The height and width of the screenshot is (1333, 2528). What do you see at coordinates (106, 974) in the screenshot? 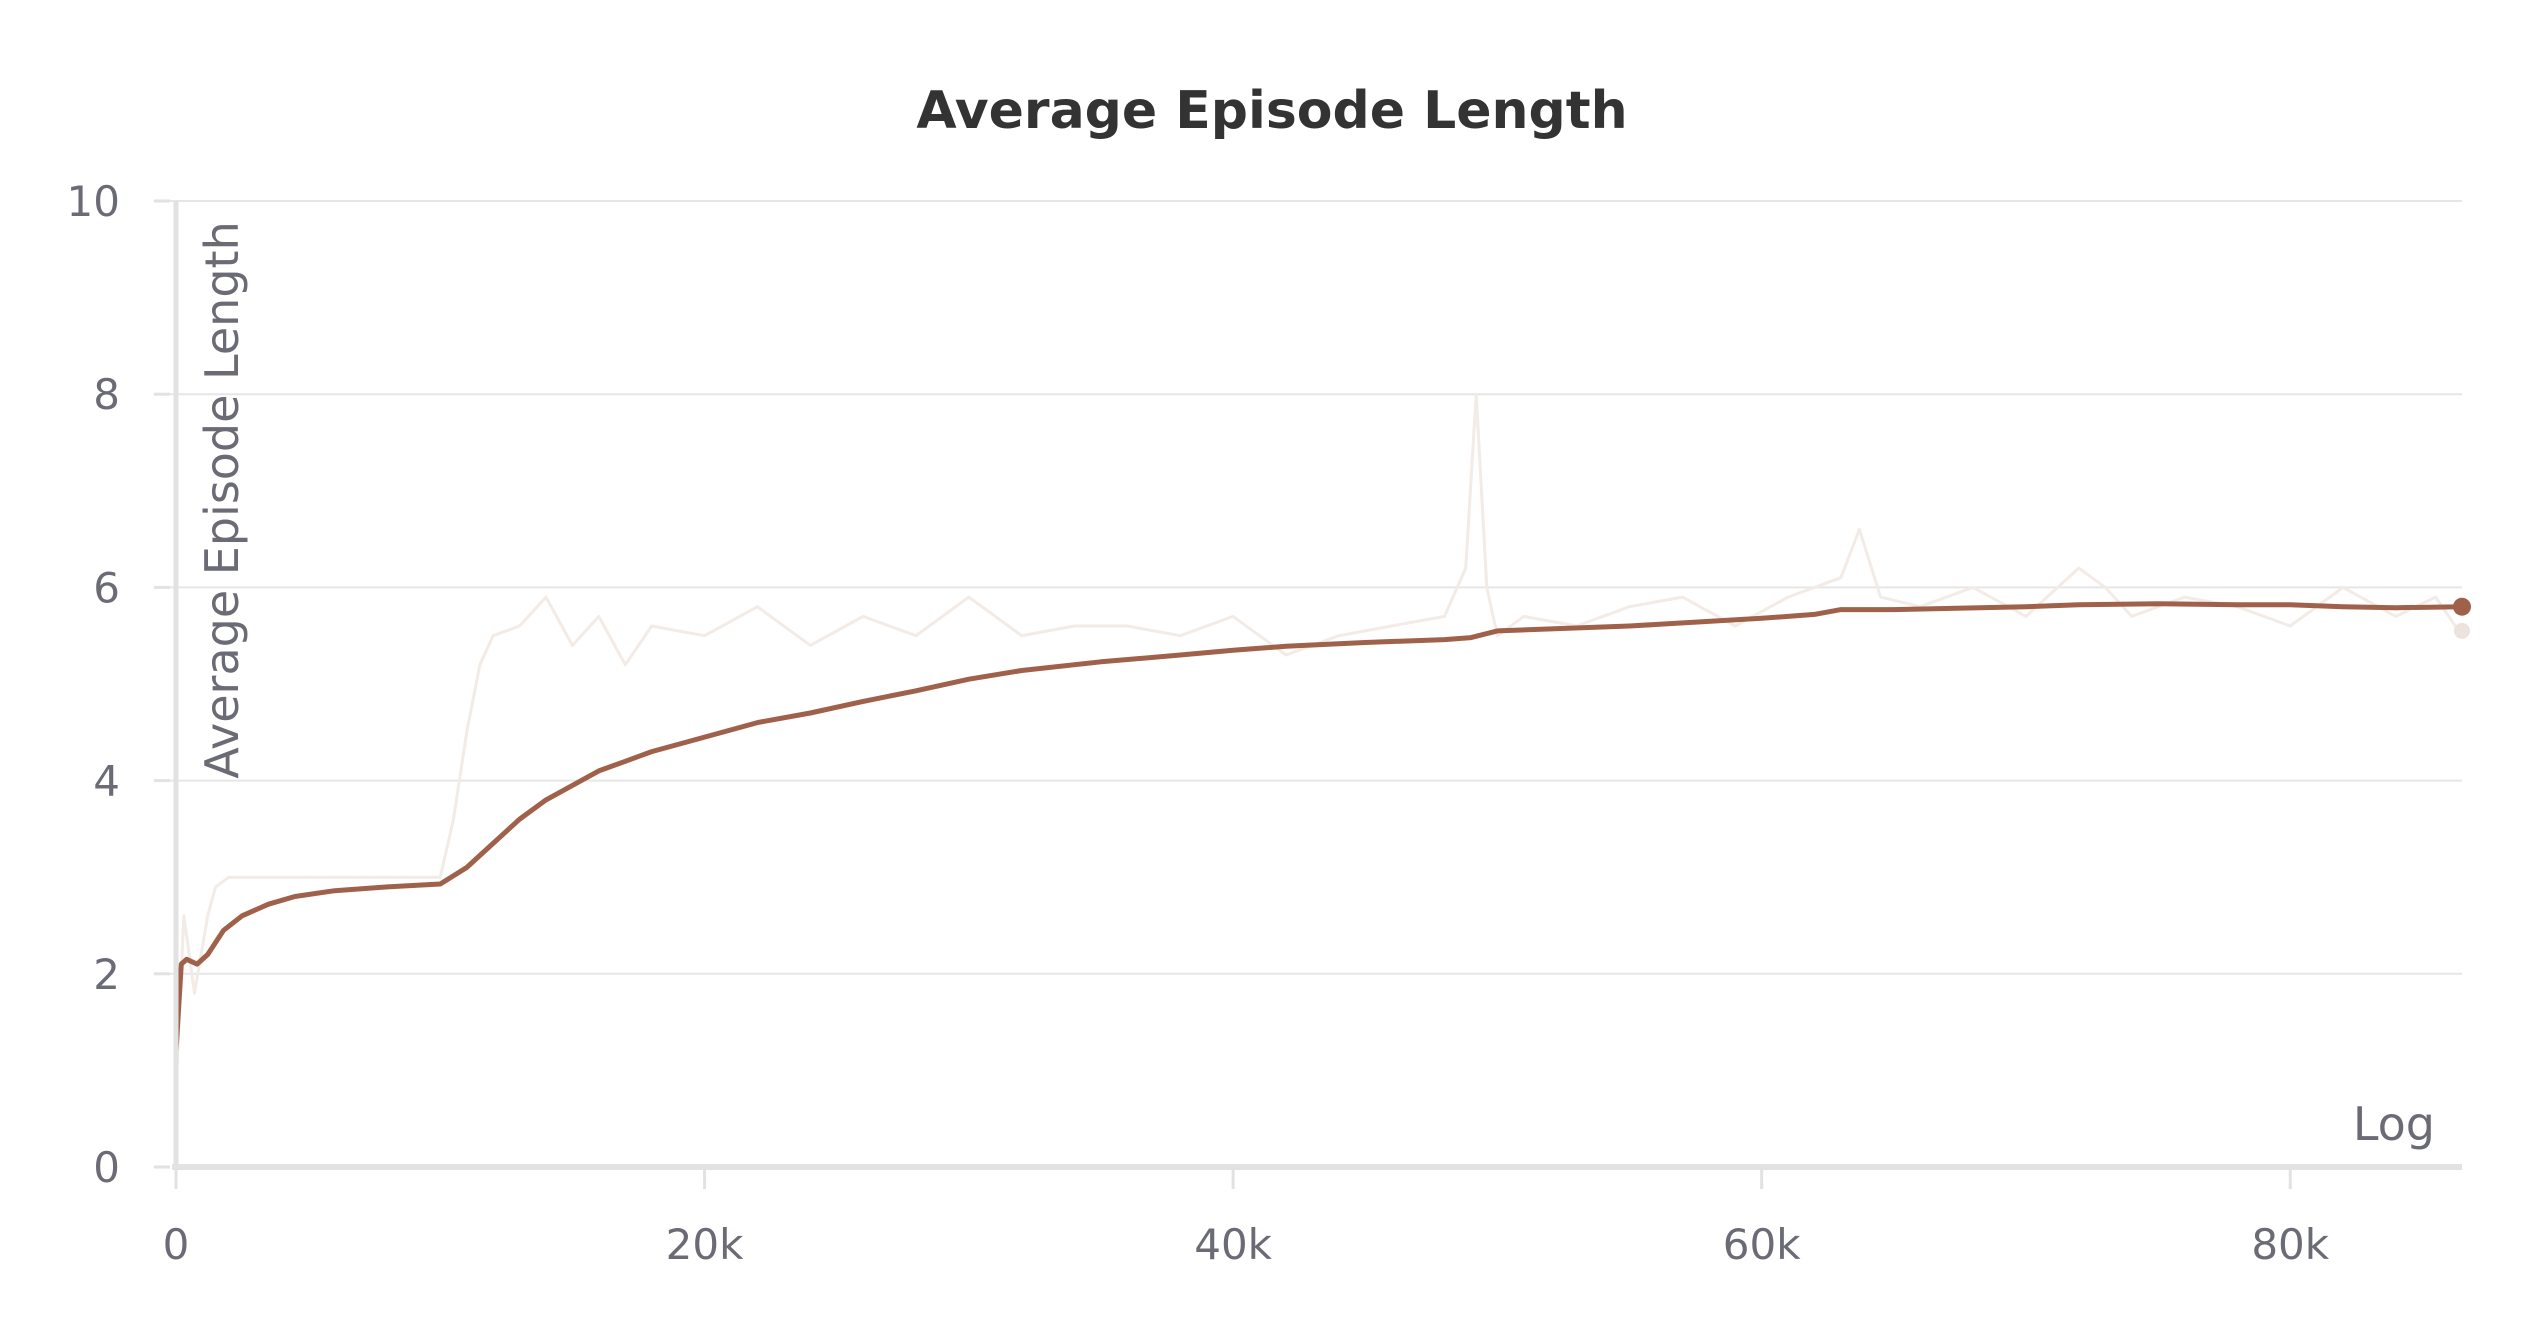
I see `y-tick-label: 2` at bounding box center [106, 974].